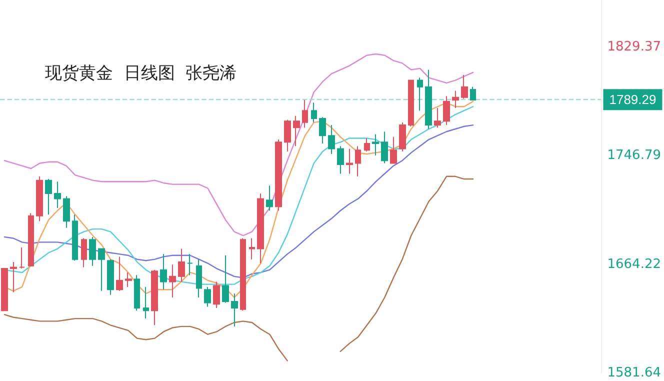  Describe the element at coordinates (632, 100) in the screenshot. I see `ref-line-label: 1789.29` at that location.